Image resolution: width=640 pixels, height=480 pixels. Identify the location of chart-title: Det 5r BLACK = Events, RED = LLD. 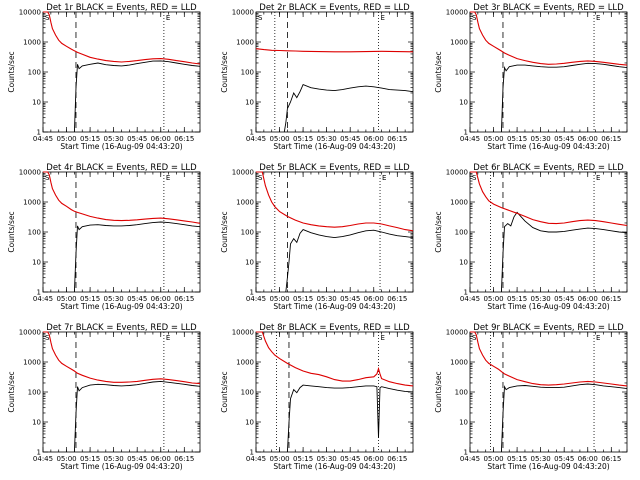
(334, 168).